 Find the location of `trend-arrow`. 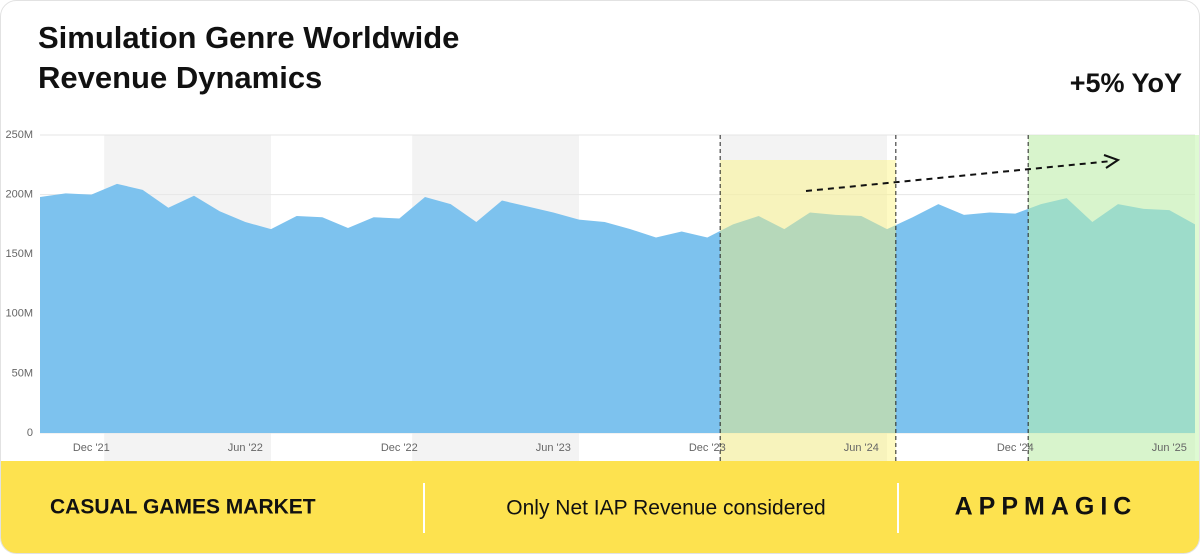

trend-arrow is located at coordinates (959, 176).